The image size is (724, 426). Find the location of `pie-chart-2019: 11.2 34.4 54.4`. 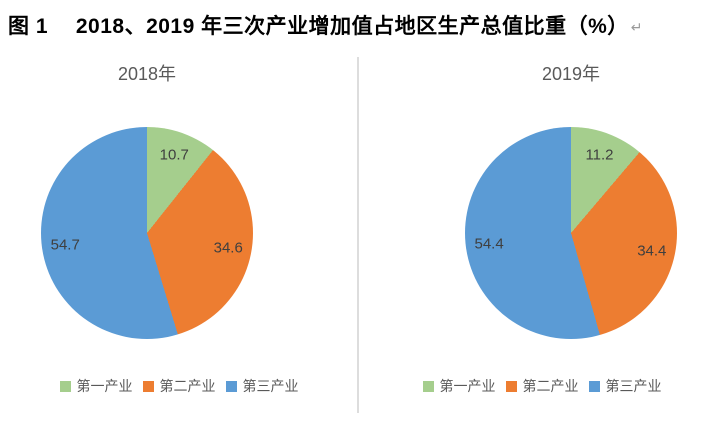

pie-chart-2019: 11.2 34.4 54.4 is located at coordinates (571, 233).